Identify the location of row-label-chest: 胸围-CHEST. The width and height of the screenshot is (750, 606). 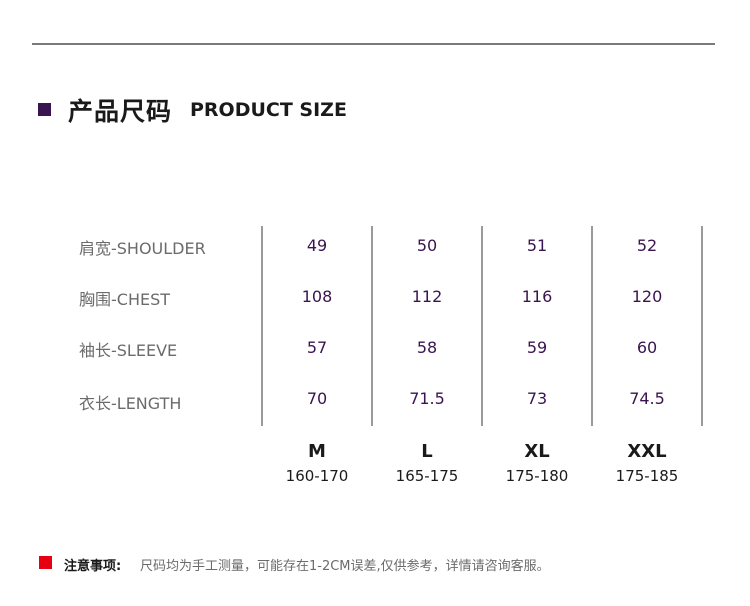
(125, 299).